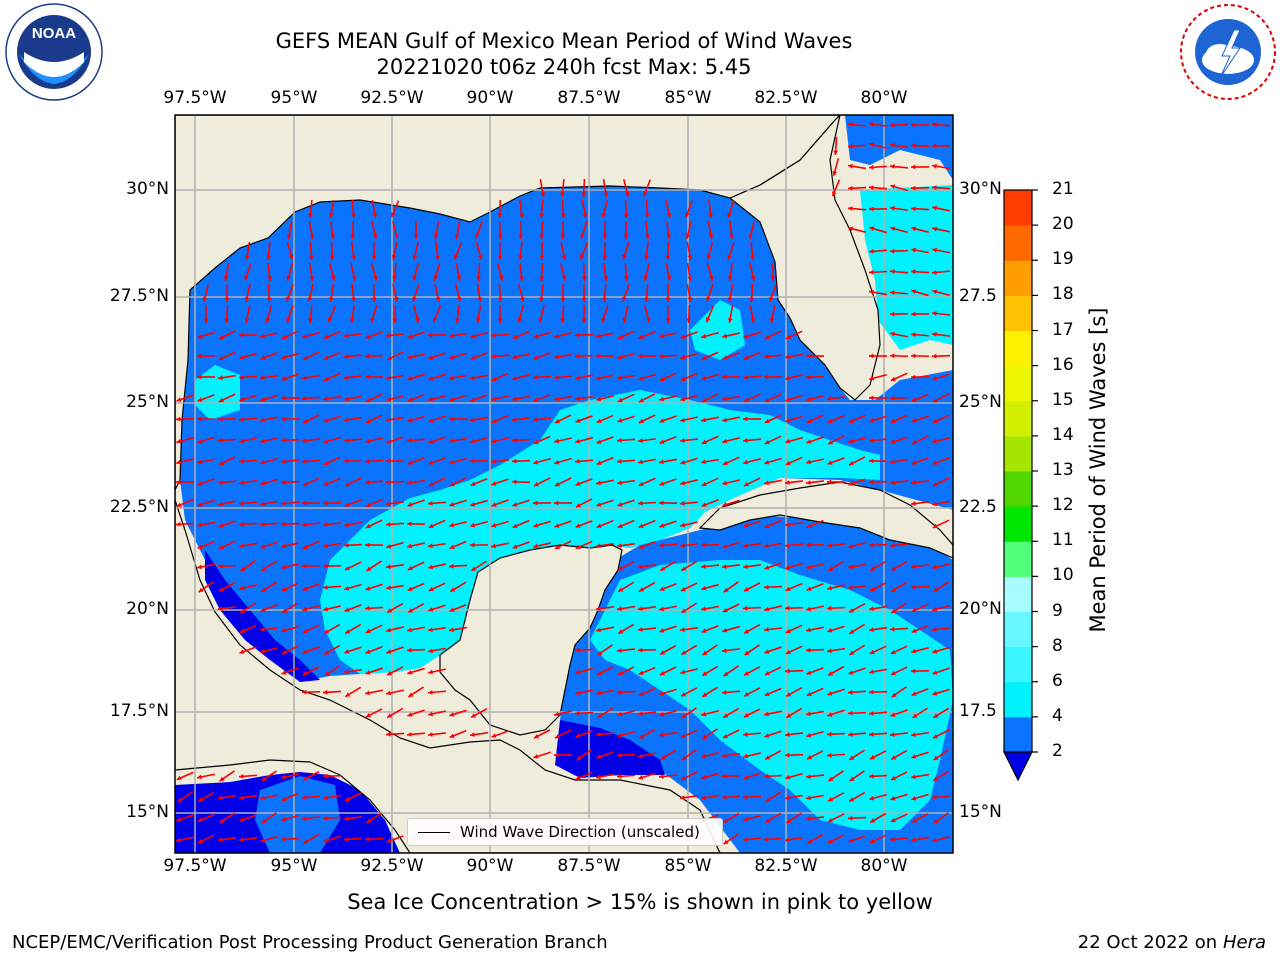 This screenshot has height=960, width=1280. What do you see at coordinates (1228, 52) in the screenshot?
I see `nws-logo` at bounding box center [1228, 52].